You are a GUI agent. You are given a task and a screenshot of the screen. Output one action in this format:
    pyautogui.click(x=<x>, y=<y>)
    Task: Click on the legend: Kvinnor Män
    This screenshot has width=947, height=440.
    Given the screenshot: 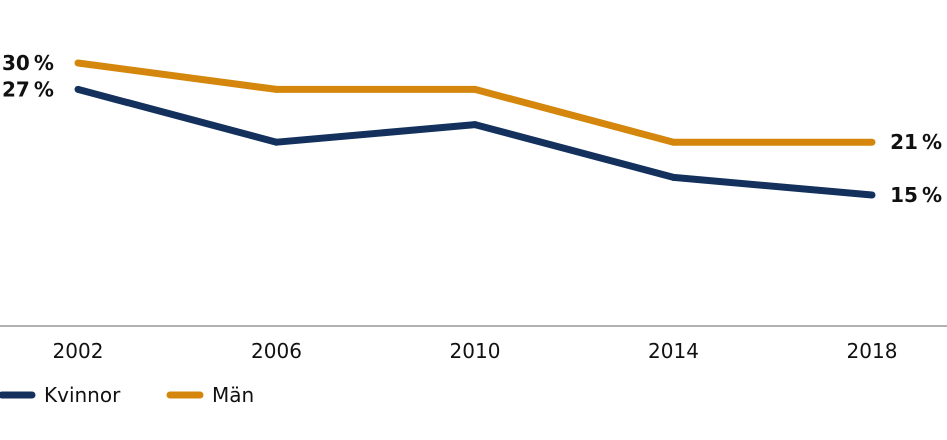 What is the action you would take?
    pyautogui.click(x=127, y=395)
    